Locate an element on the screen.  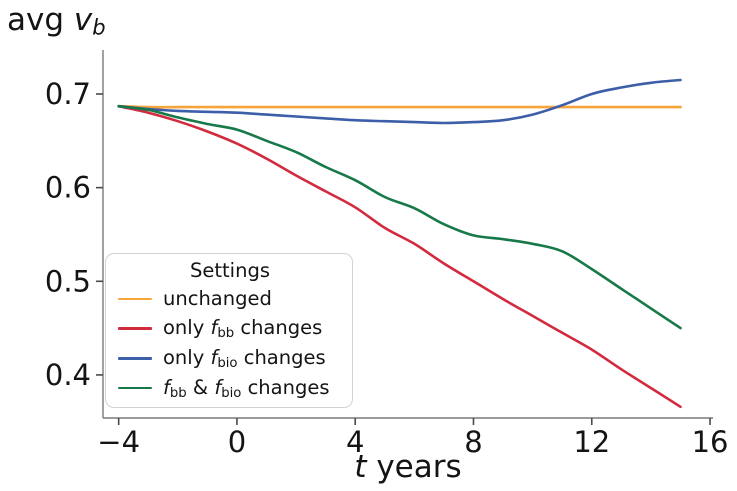
text-part: v is located at coordinates (83, 20).